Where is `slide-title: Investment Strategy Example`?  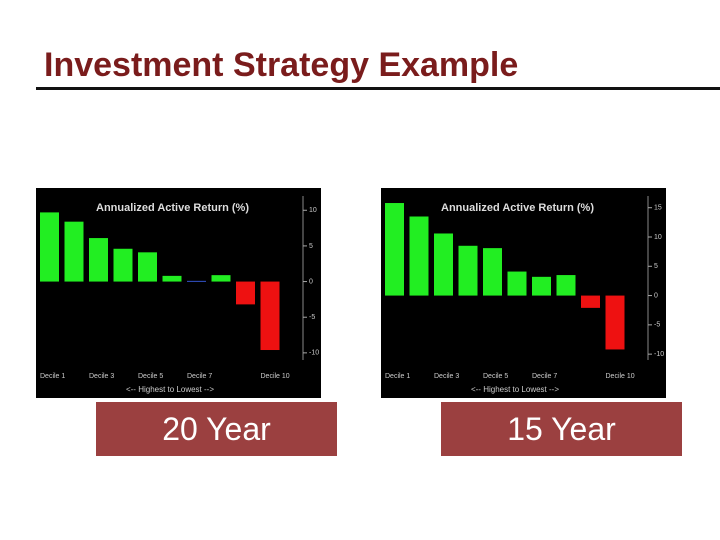 slide-title: Investment Strategy Example is located at coordinates (281, 65).